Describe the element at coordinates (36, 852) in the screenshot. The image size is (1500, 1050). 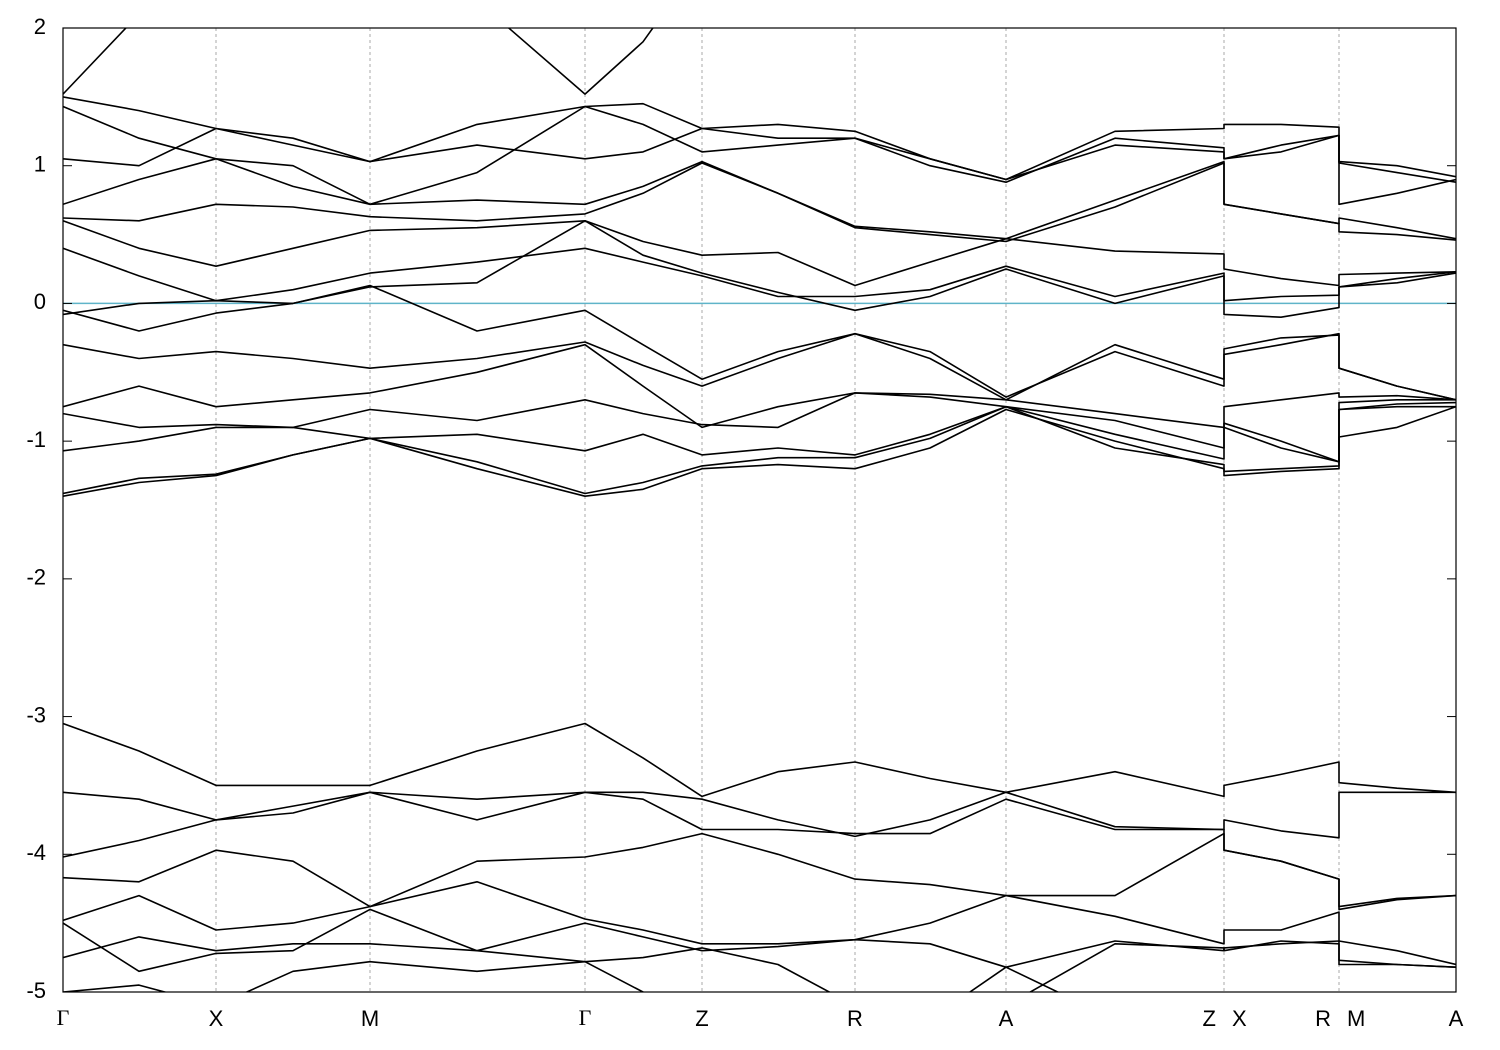
I see `y-tick-label: -4` at that location.